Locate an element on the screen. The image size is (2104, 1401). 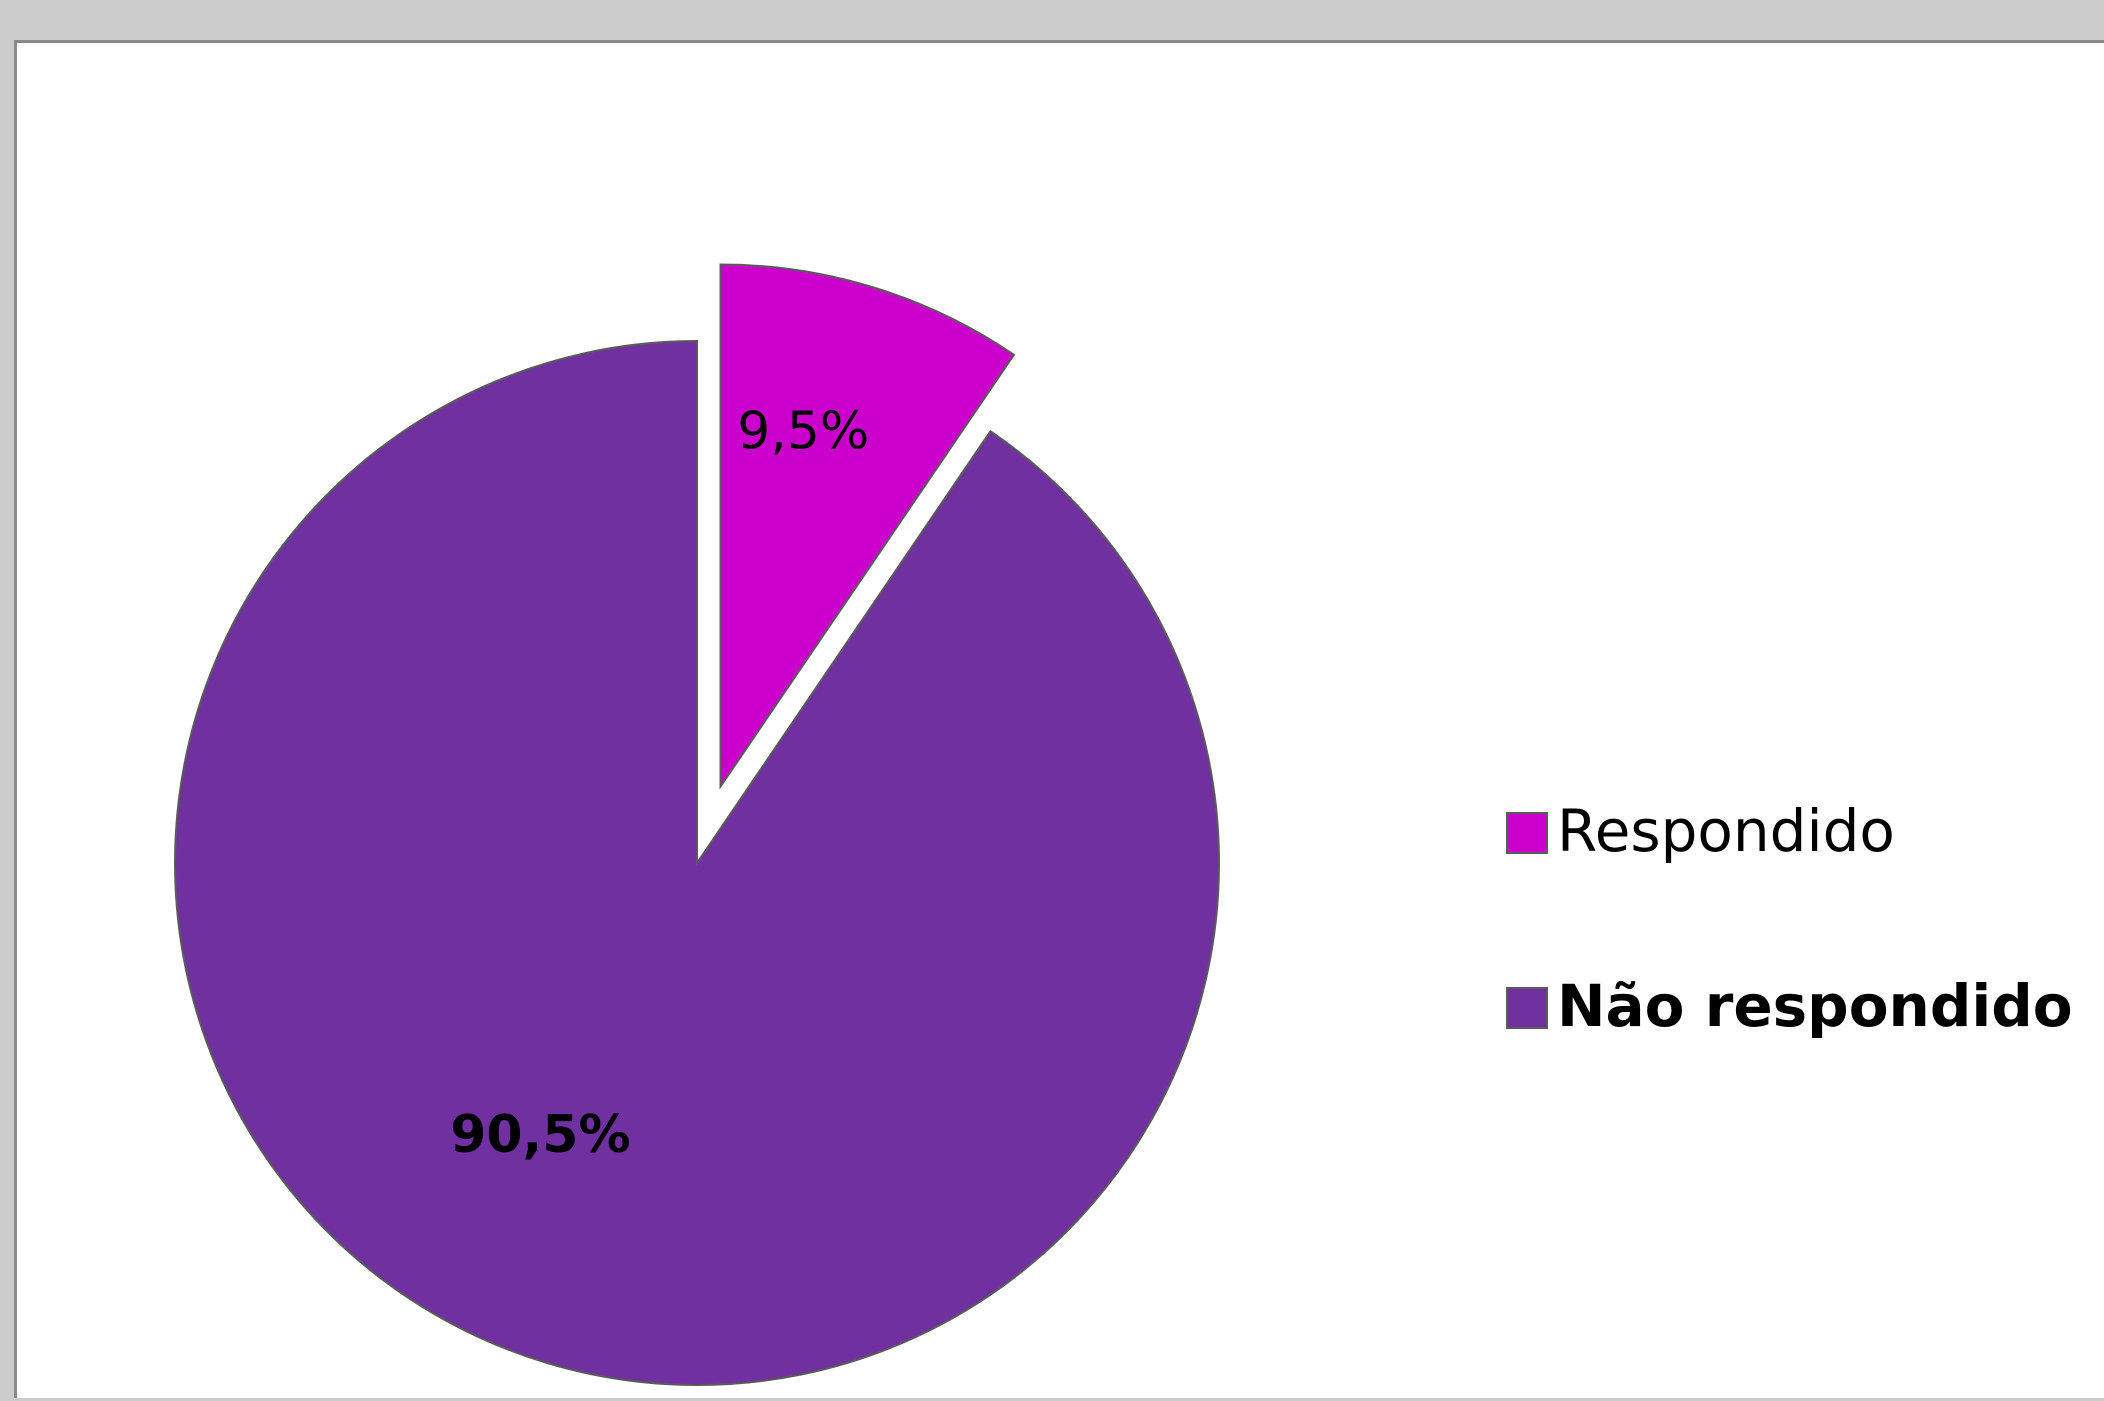
pie-slice-respondido is located at coordinates (867, 526).